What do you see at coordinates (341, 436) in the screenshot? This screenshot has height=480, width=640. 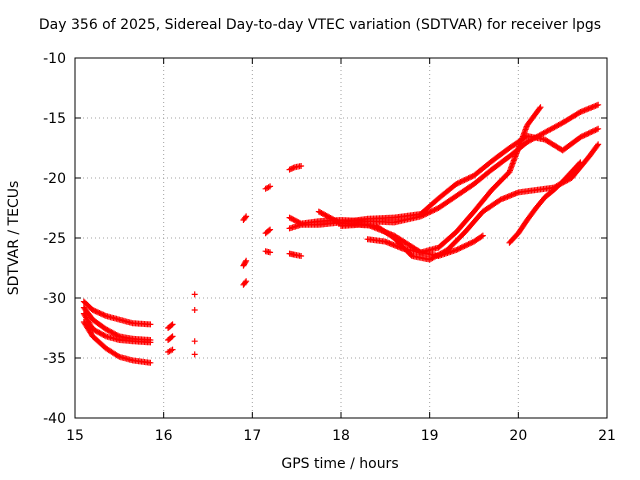 I see `x-tick-label: 18` at bounding box center [341, 436].